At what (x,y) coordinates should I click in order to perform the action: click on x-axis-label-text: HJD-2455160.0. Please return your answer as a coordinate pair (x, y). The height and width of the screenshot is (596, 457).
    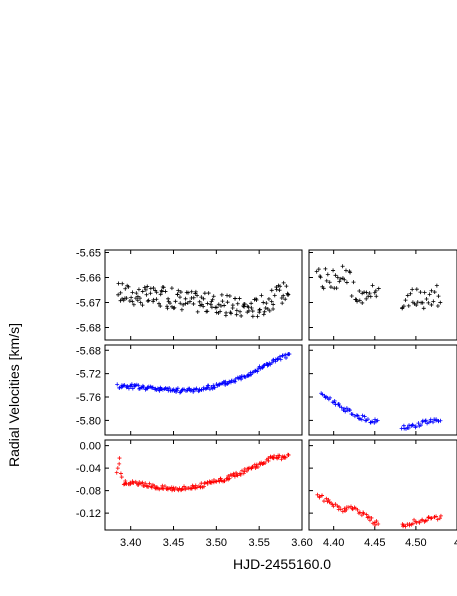
    Looking at the image, I should click on (282, 564).